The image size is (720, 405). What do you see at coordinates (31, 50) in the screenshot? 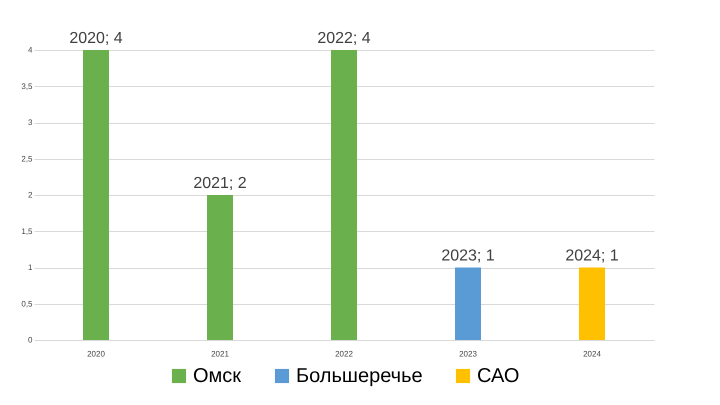
I see `y-tick-label: 4` at bounding box center [31, 50].